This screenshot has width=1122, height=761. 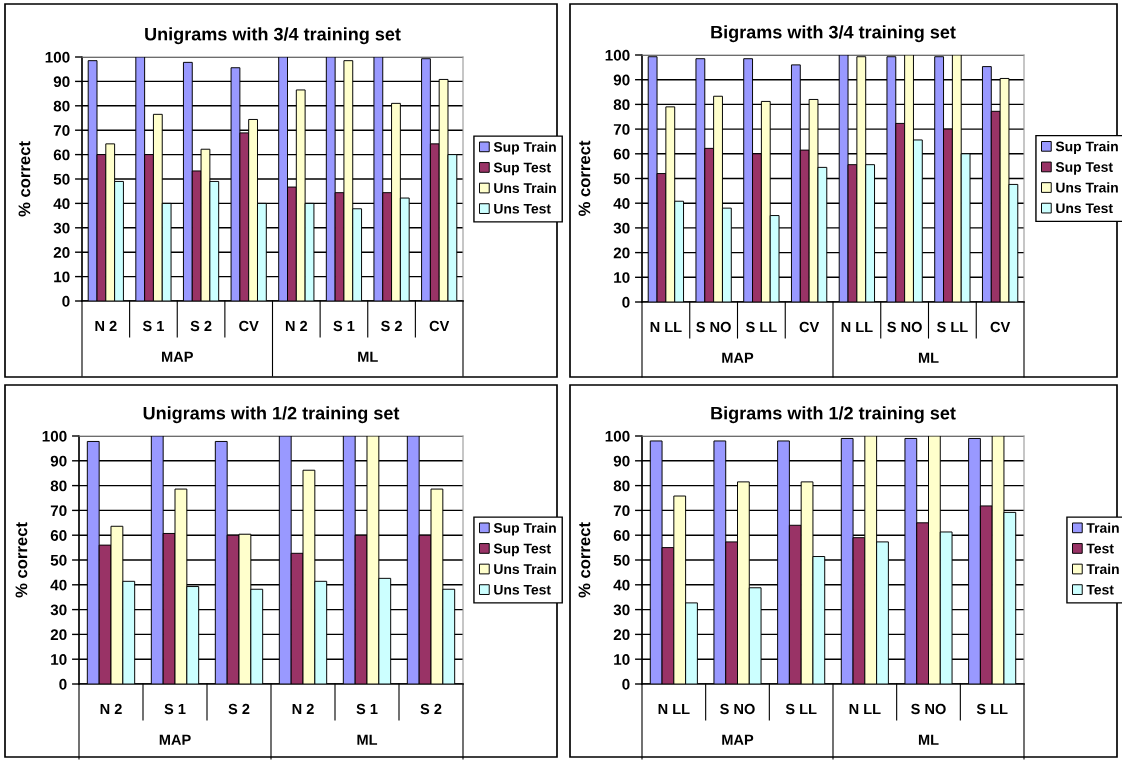 What do you see at coordinates (271, 415) in the screenshot?
I see `chart-title: Unigrams with 1/2 training set` at bounding box center [271, 415].